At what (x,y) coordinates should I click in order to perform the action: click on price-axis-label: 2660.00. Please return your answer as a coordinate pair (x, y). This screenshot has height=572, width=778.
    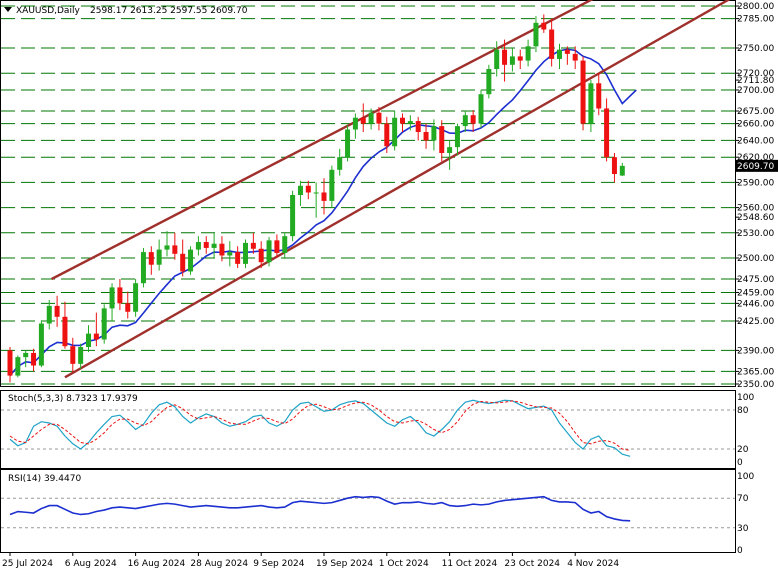
    Looking at the image, I should click on (755, 125).